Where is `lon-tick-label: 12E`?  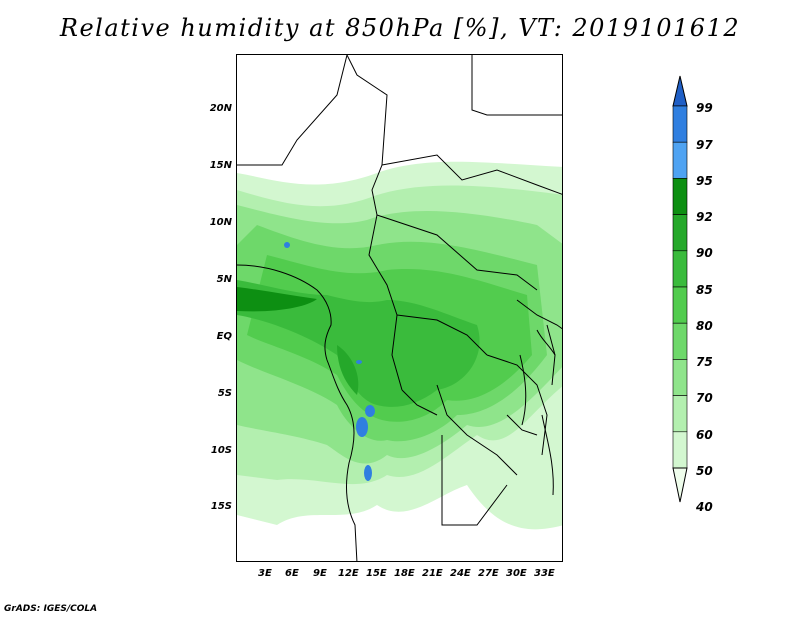 lon-tick-label: 12E is located at coordinates (348, 573).